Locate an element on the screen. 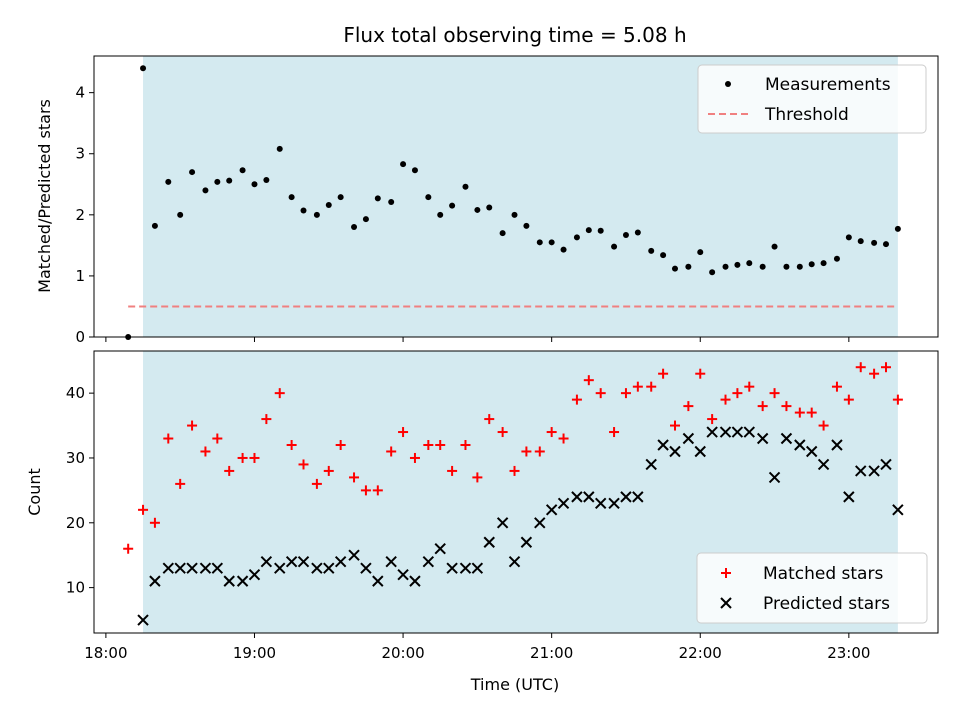  legend-matched-marker is located at coordinates (726, 573).